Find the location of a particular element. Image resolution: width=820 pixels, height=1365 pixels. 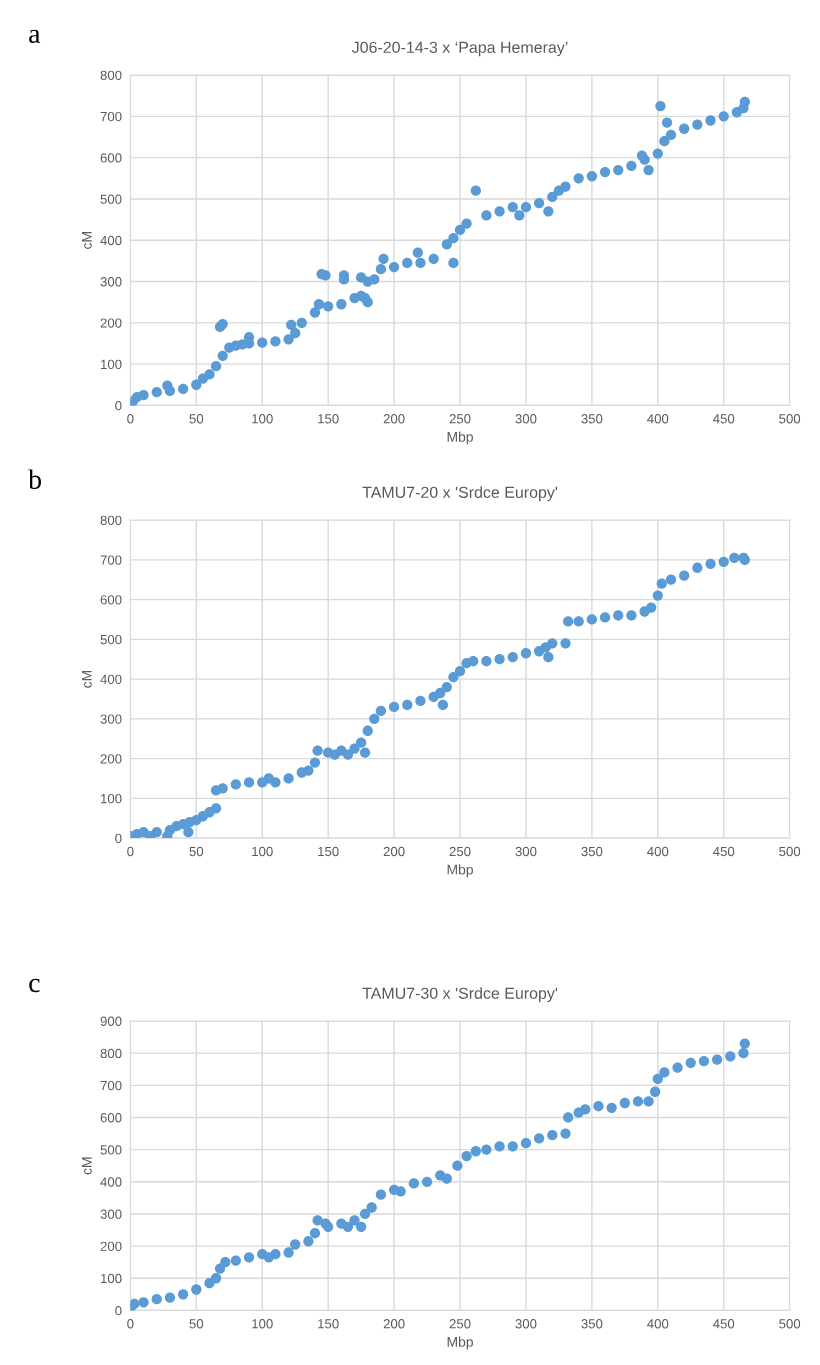

chart-title: TAMU7-30 x 'Srdce Europy' is located at coordinates (460, 995).